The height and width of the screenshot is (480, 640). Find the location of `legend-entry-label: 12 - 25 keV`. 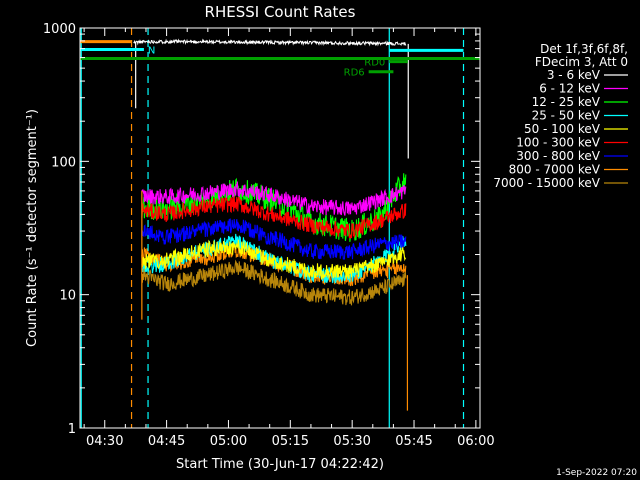

legend-entry-label: 12 - 25 keV is located at coordinates (566, 102).